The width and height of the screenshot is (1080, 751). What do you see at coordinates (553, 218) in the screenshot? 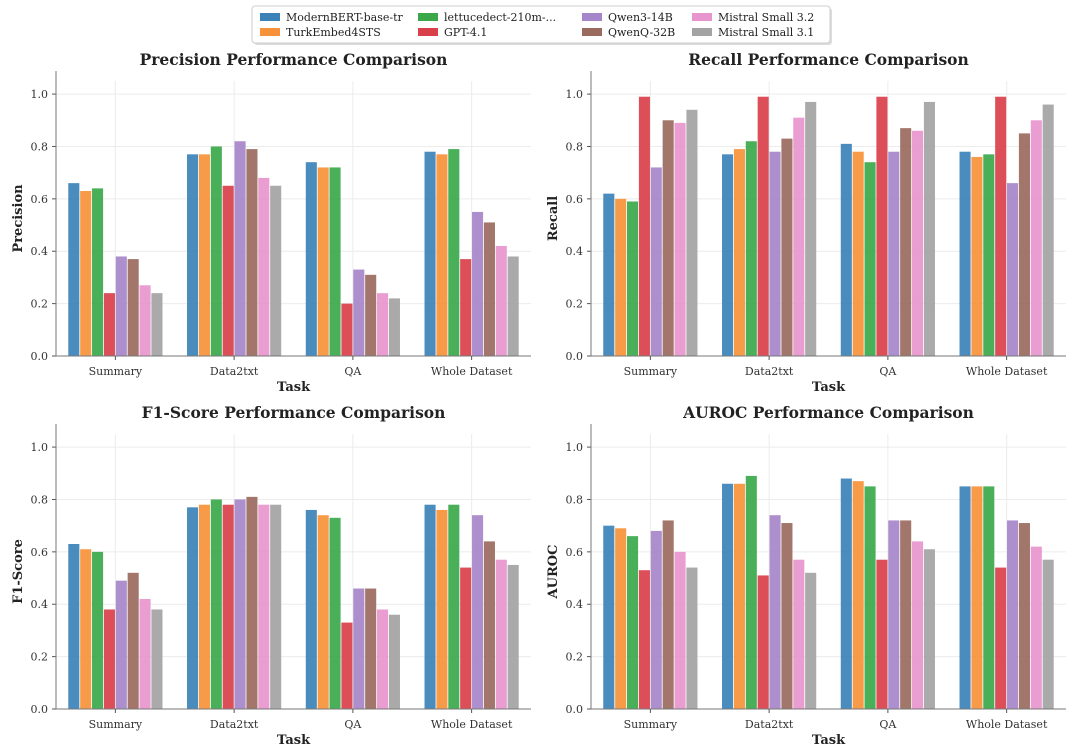
I see `y-axis-title: Recall` at bounding box center [553, 218].